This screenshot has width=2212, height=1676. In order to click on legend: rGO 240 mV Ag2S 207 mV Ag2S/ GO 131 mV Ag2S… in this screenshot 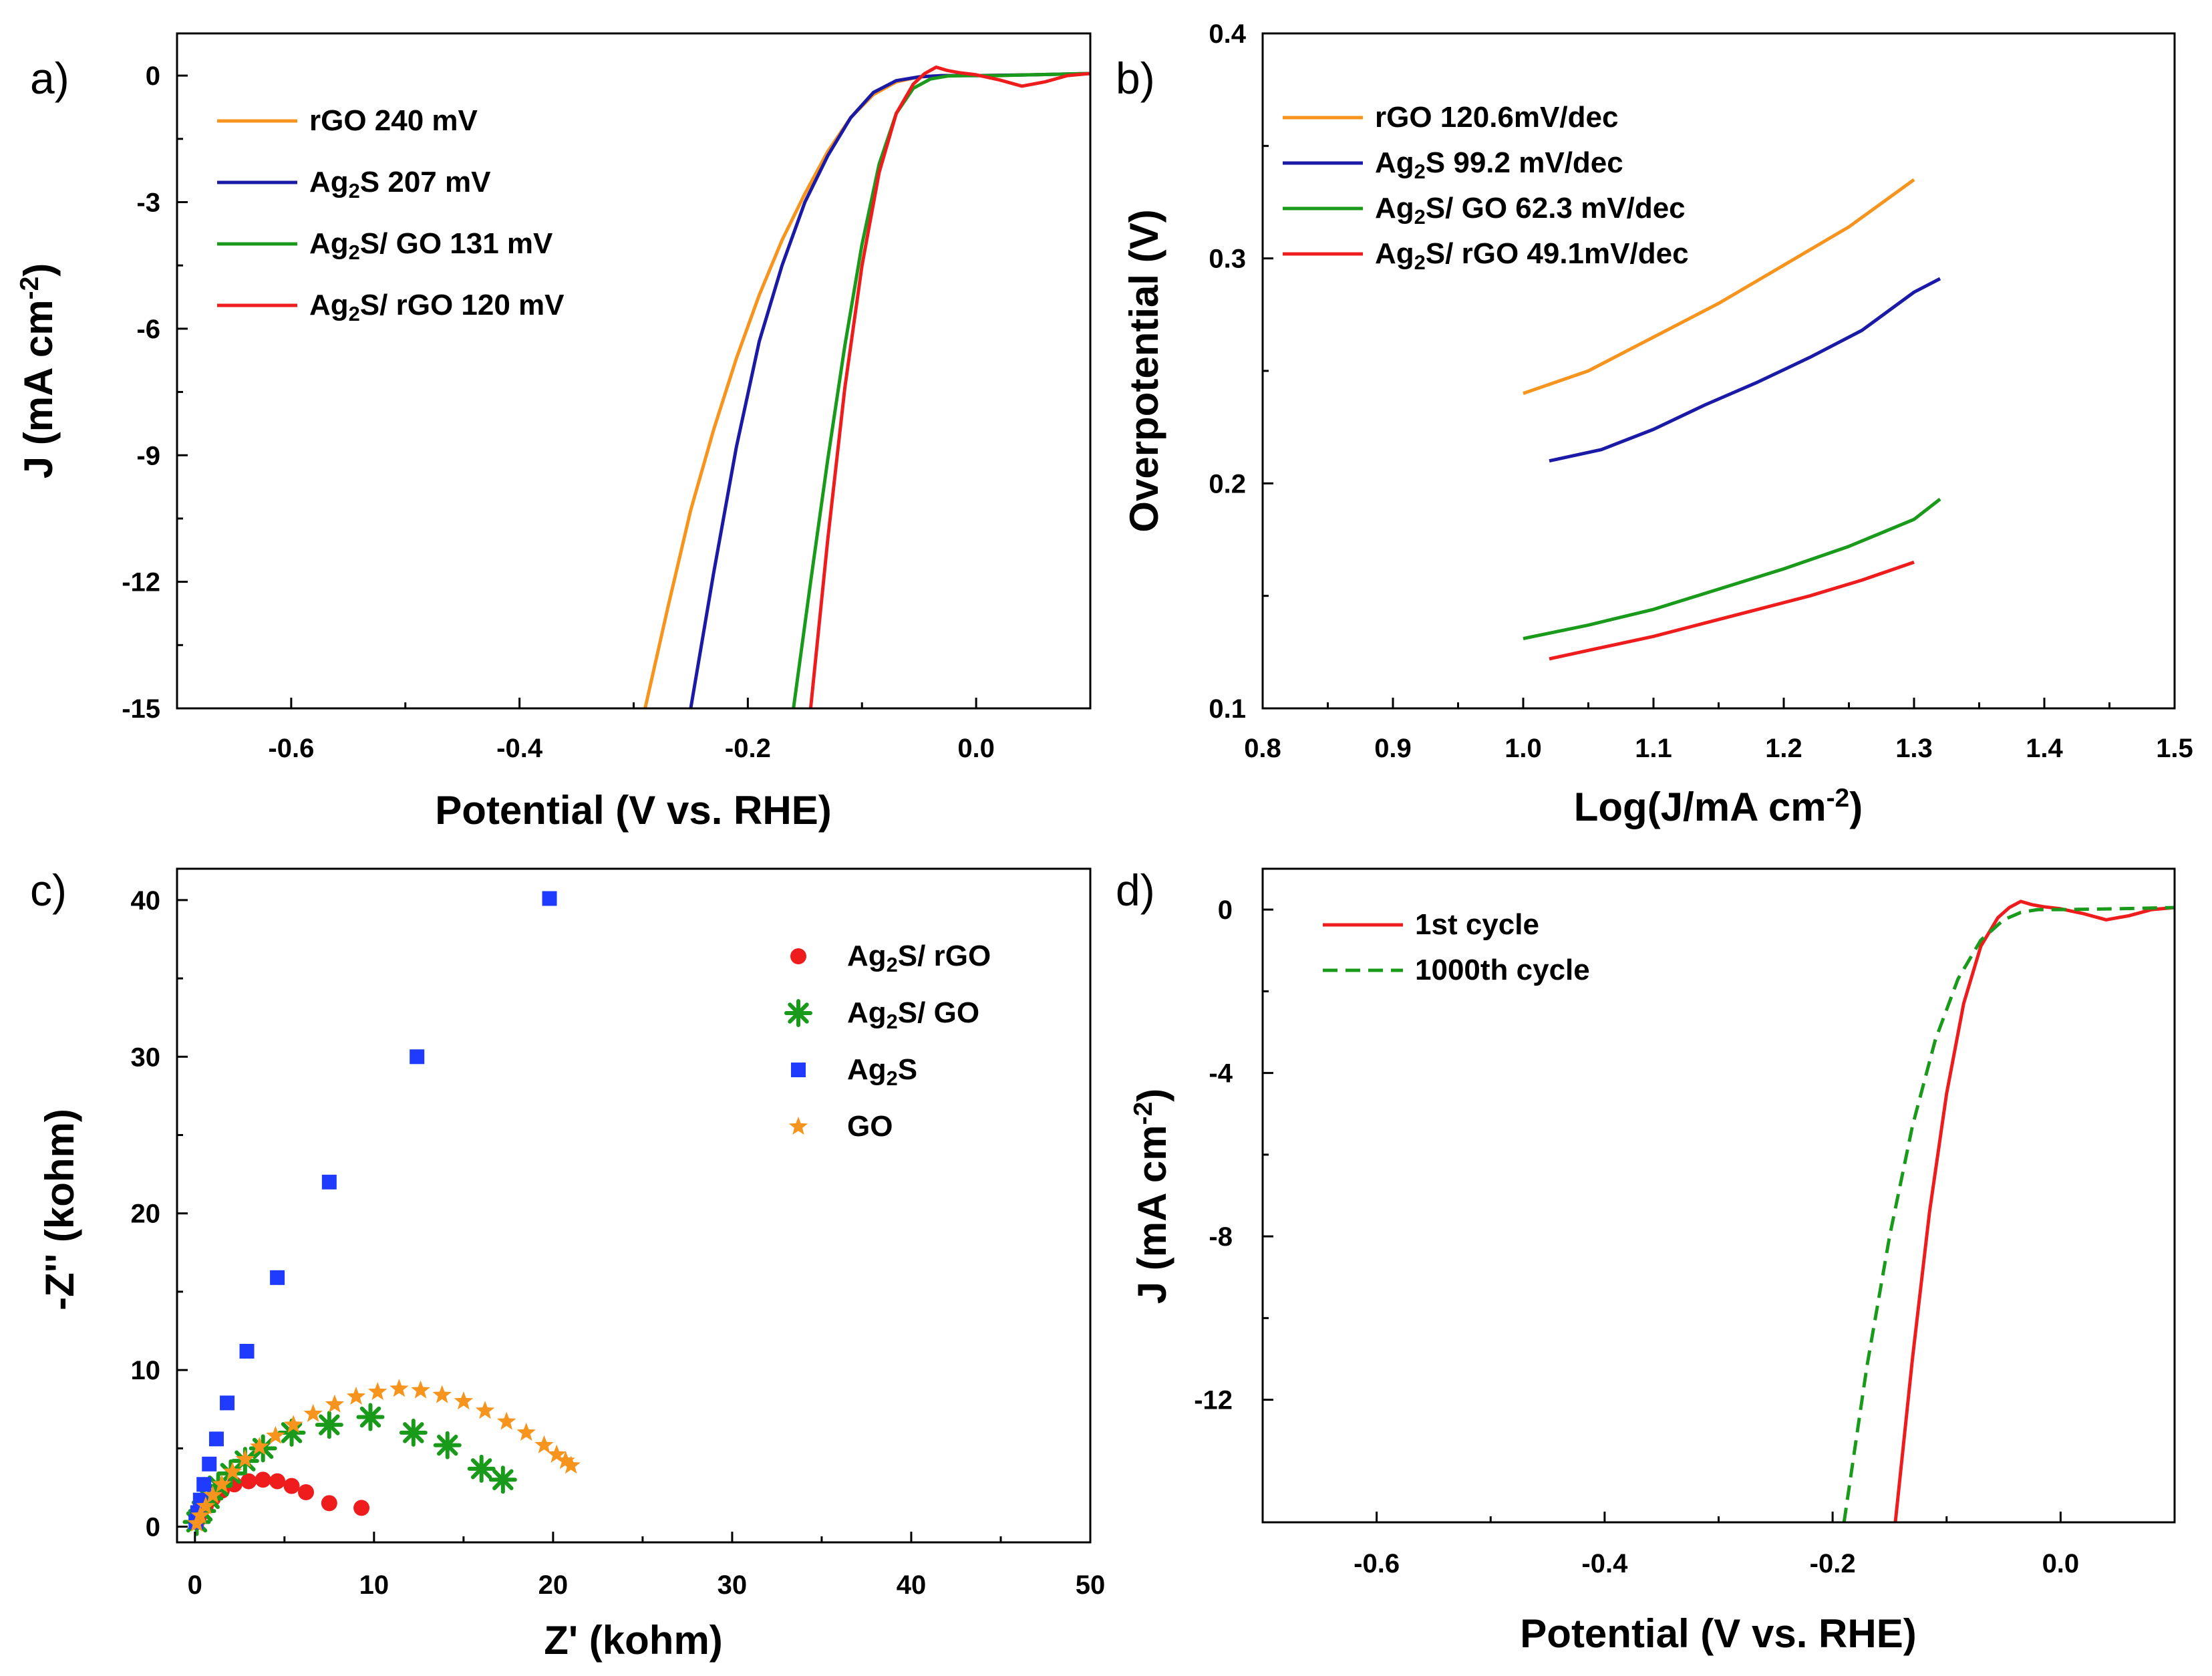, I will do `click(391, 215)`.